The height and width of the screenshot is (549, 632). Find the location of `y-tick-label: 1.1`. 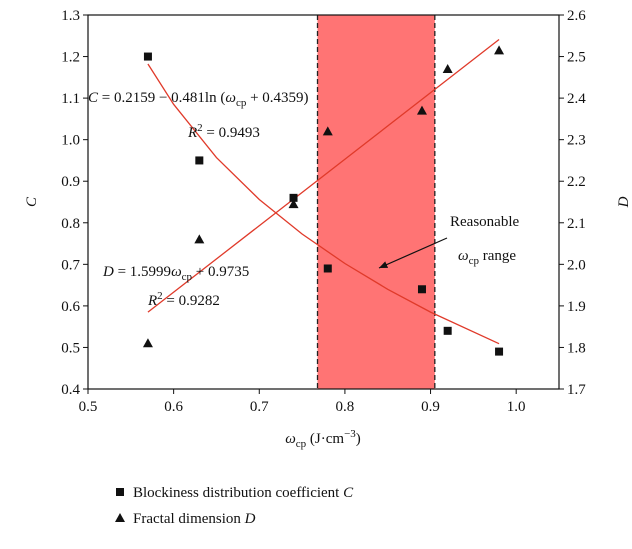

y-tick-label: 1.1 is located at coordinates (70, 99).